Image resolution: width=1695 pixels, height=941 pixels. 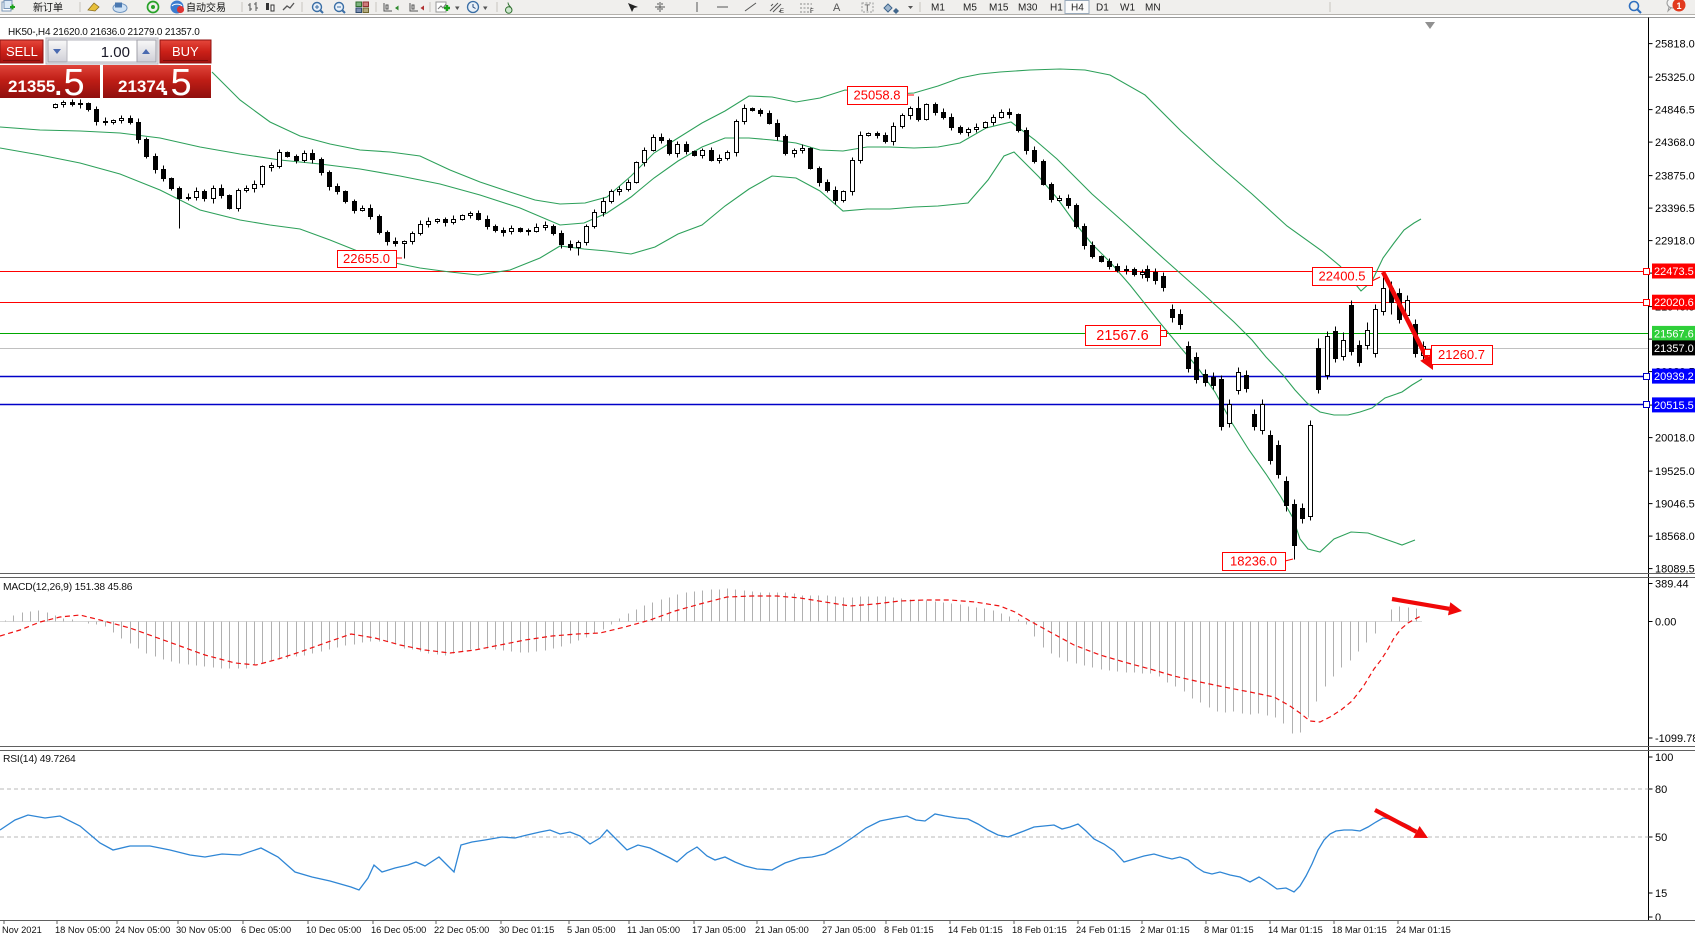 What do you see at coordinates (1342, 276) in the screenshot?
I see `svg-text: 22400.5` at bounding box center [1342, 276].